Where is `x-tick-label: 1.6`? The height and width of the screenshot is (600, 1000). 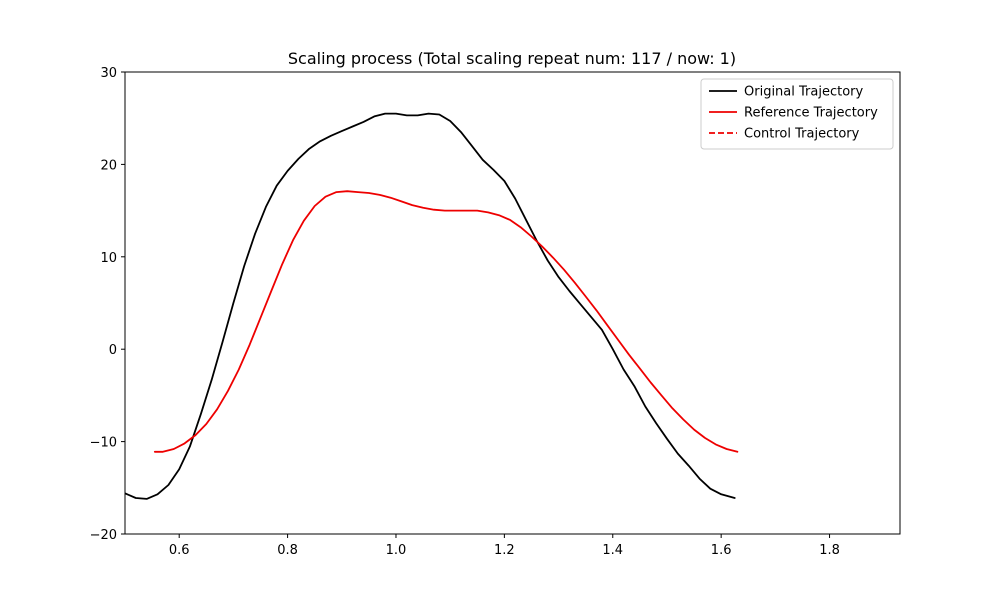
x-tick-label: 1.6 is located at coordinates (721, 550).